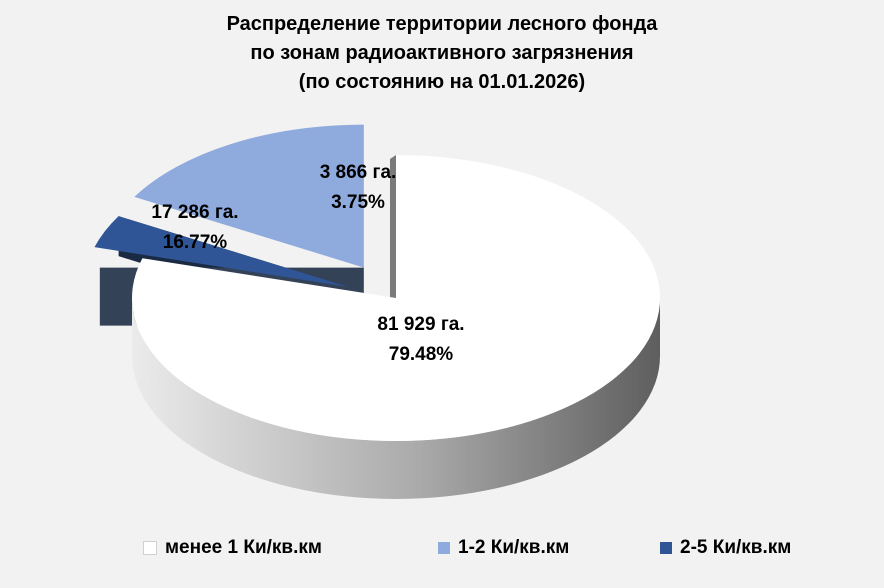 This screenshot has width=884, height=588. I want to click on chart-title-line-1: Распределение территории лесного фонда, so click(442, 24).